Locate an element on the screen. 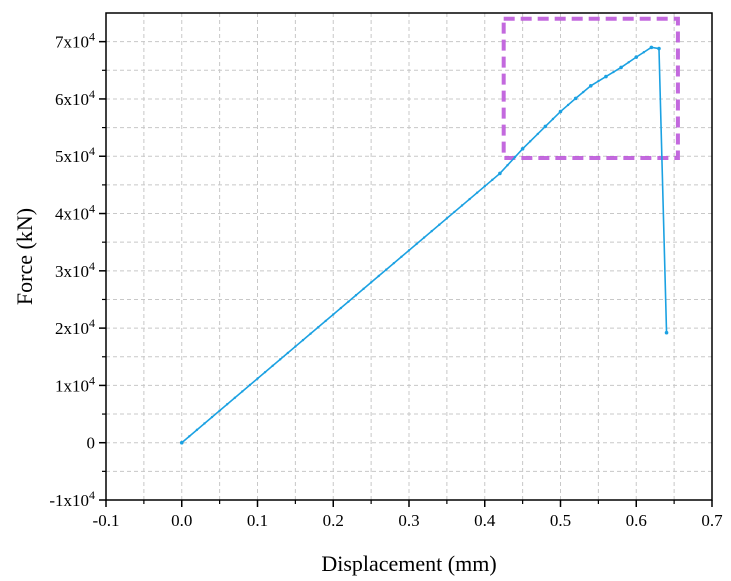 The height and width of the screenshot is (581, 731). x-tick-label: 0.5 is located at coordinates (560, 520).